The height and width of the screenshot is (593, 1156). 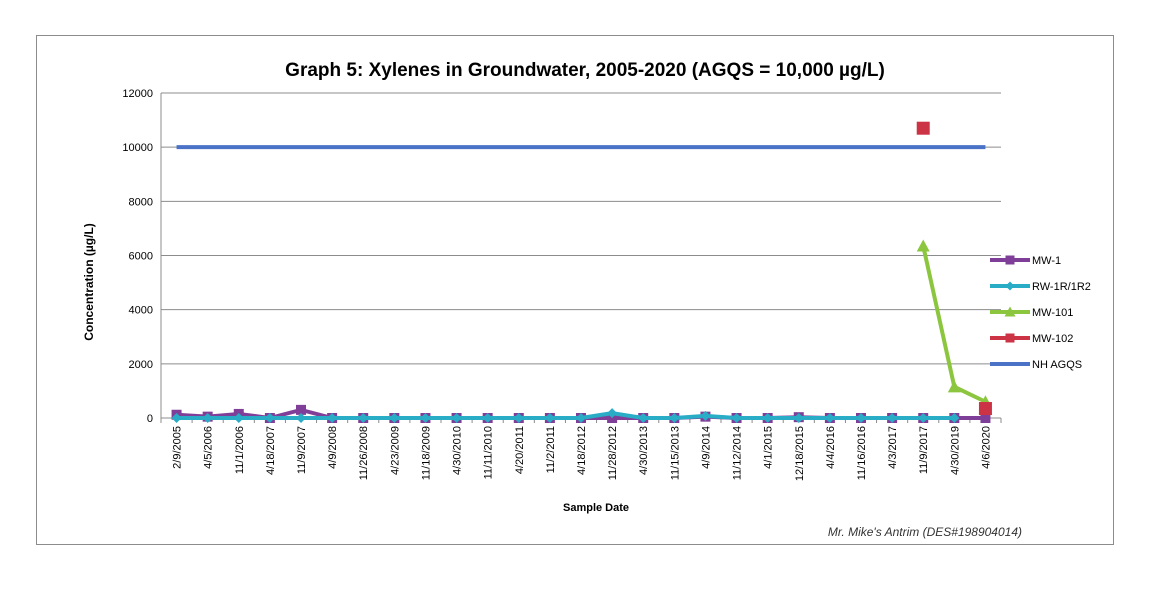 What do you see at coordinates (209, 447) in the screenshot?
I see `x-tick-label: 4/5/2006` at bounding box center [209, 447].